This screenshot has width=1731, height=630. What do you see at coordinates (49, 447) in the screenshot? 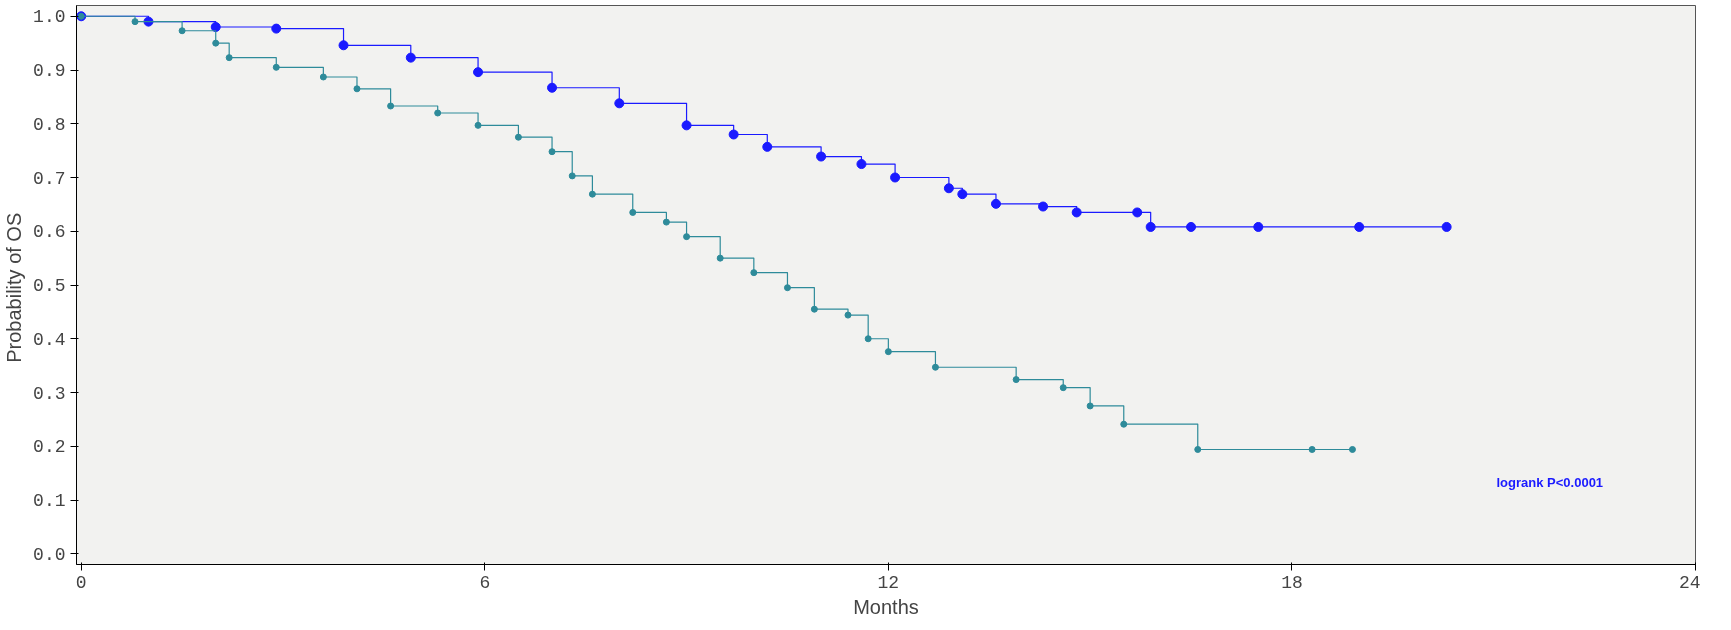
I see `y-tick-label: 0.2` at bounding box center [49, 447].